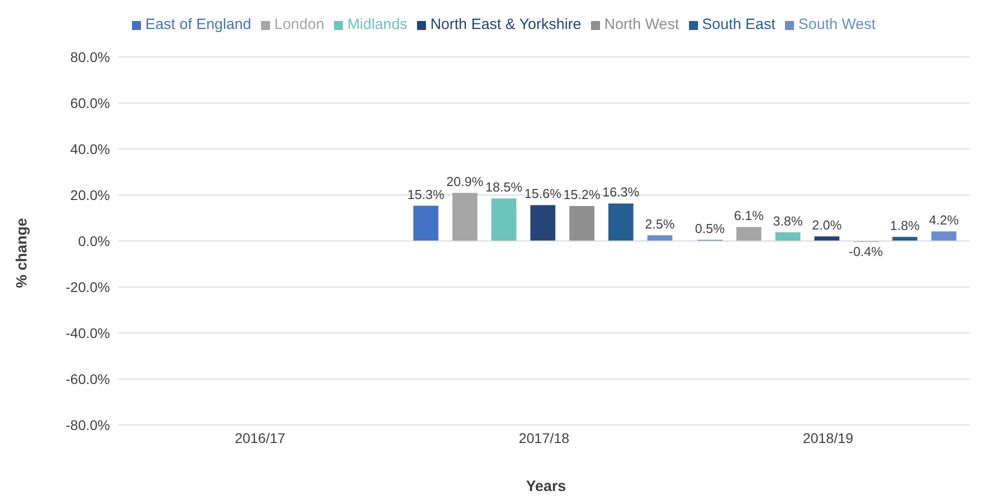  Describe the element at coordinates (506, 24) in the screenshot. I see `legend-label: North East & Yorkshire` at that location.